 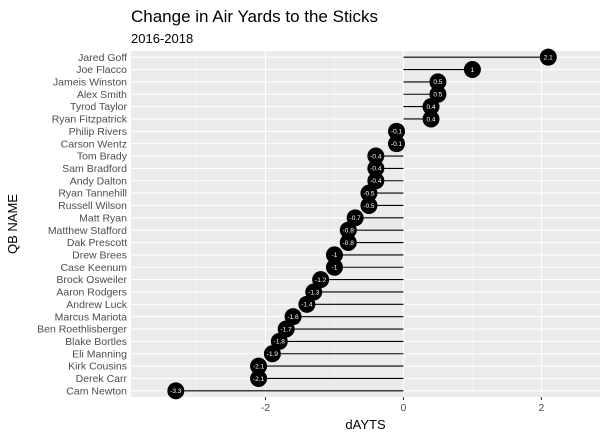 I want to click on y-tick-label: Derek Carr, so click(x=102, y=379).